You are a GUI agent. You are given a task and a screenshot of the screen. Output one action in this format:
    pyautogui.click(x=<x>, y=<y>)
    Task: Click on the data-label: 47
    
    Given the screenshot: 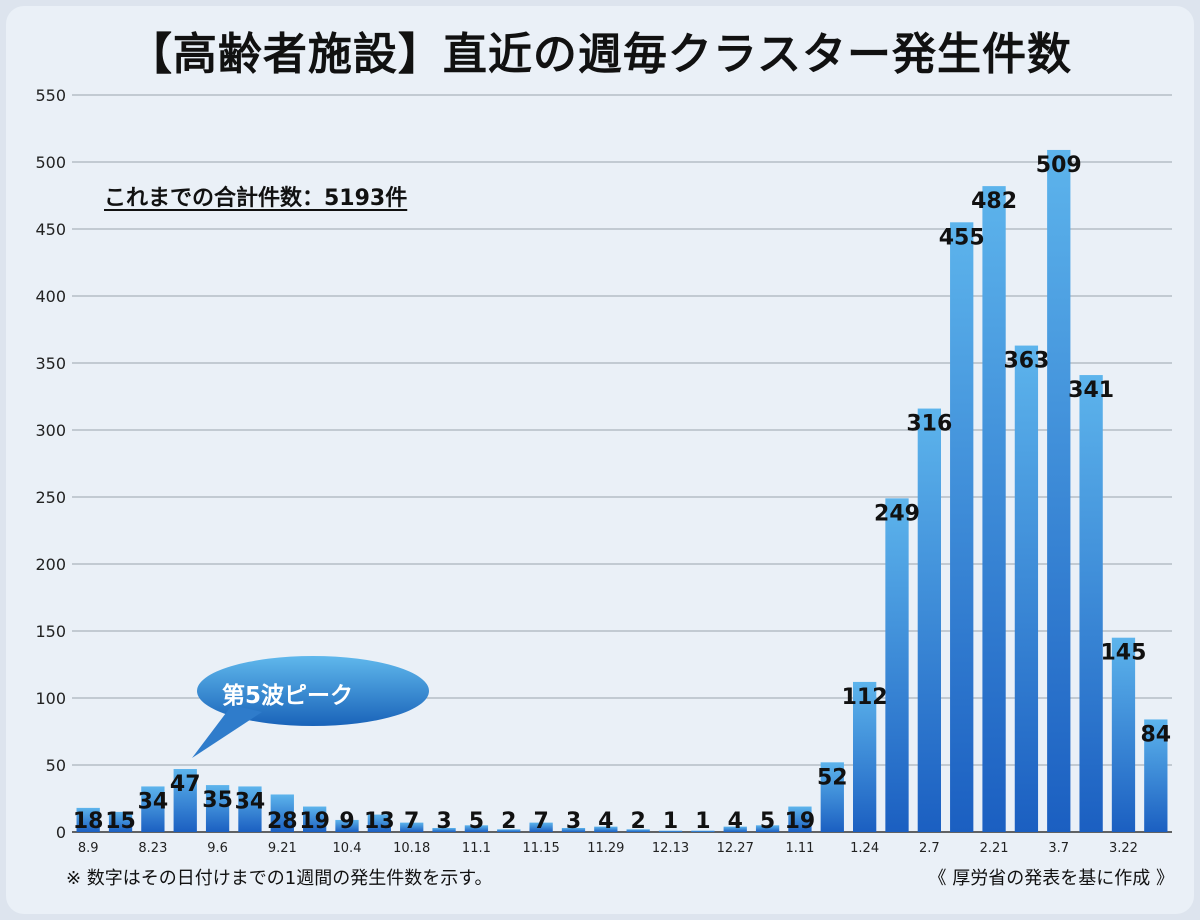 What is the action you would take?
    pyautogui.click(x=185, y=784)
    